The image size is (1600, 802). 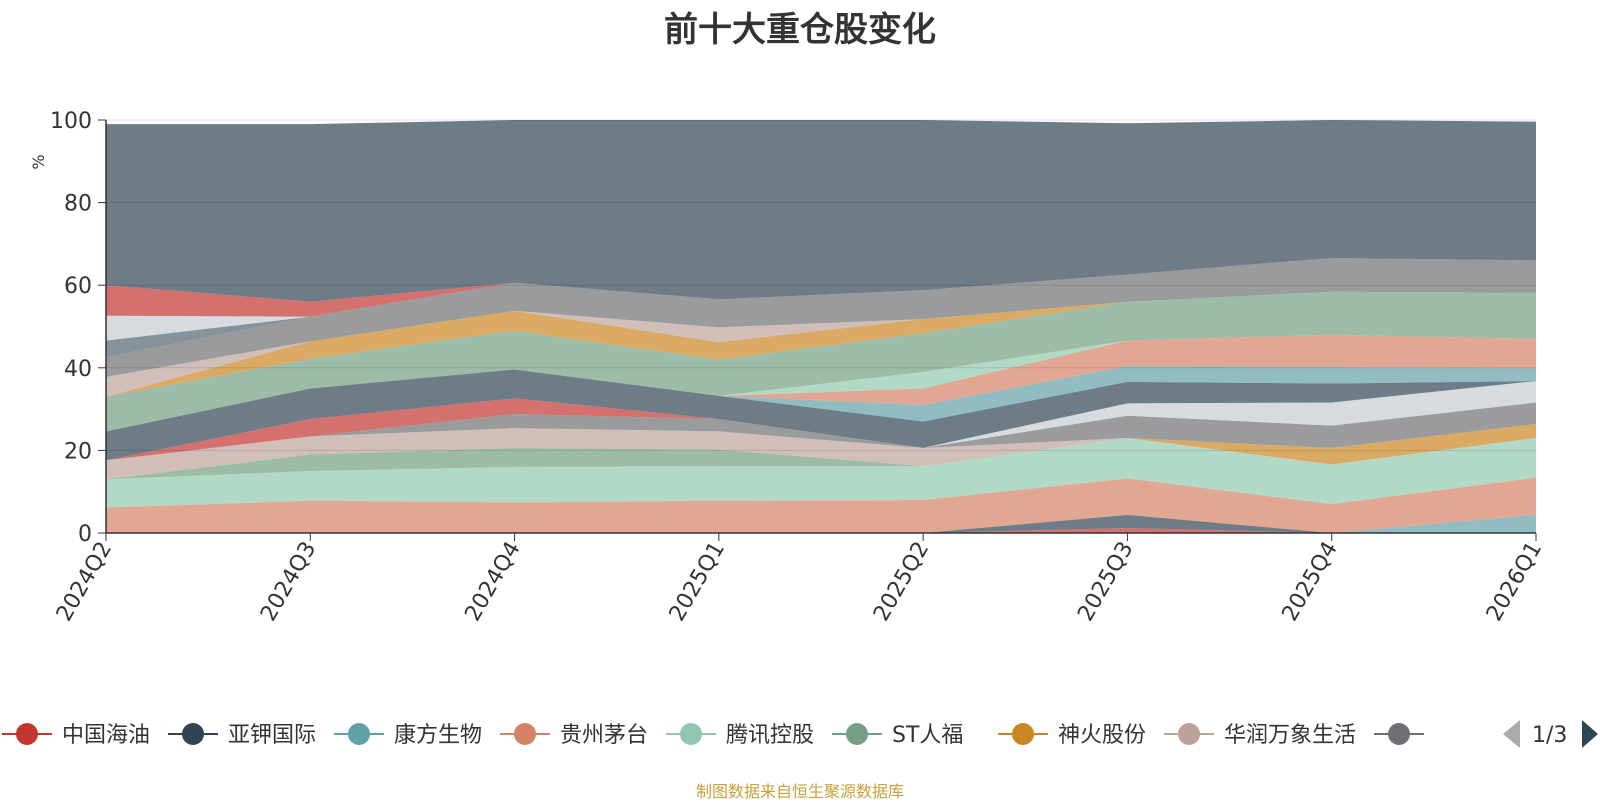 I want to click on x-tick-label: 2025Q1, so click(x=697, y=582).